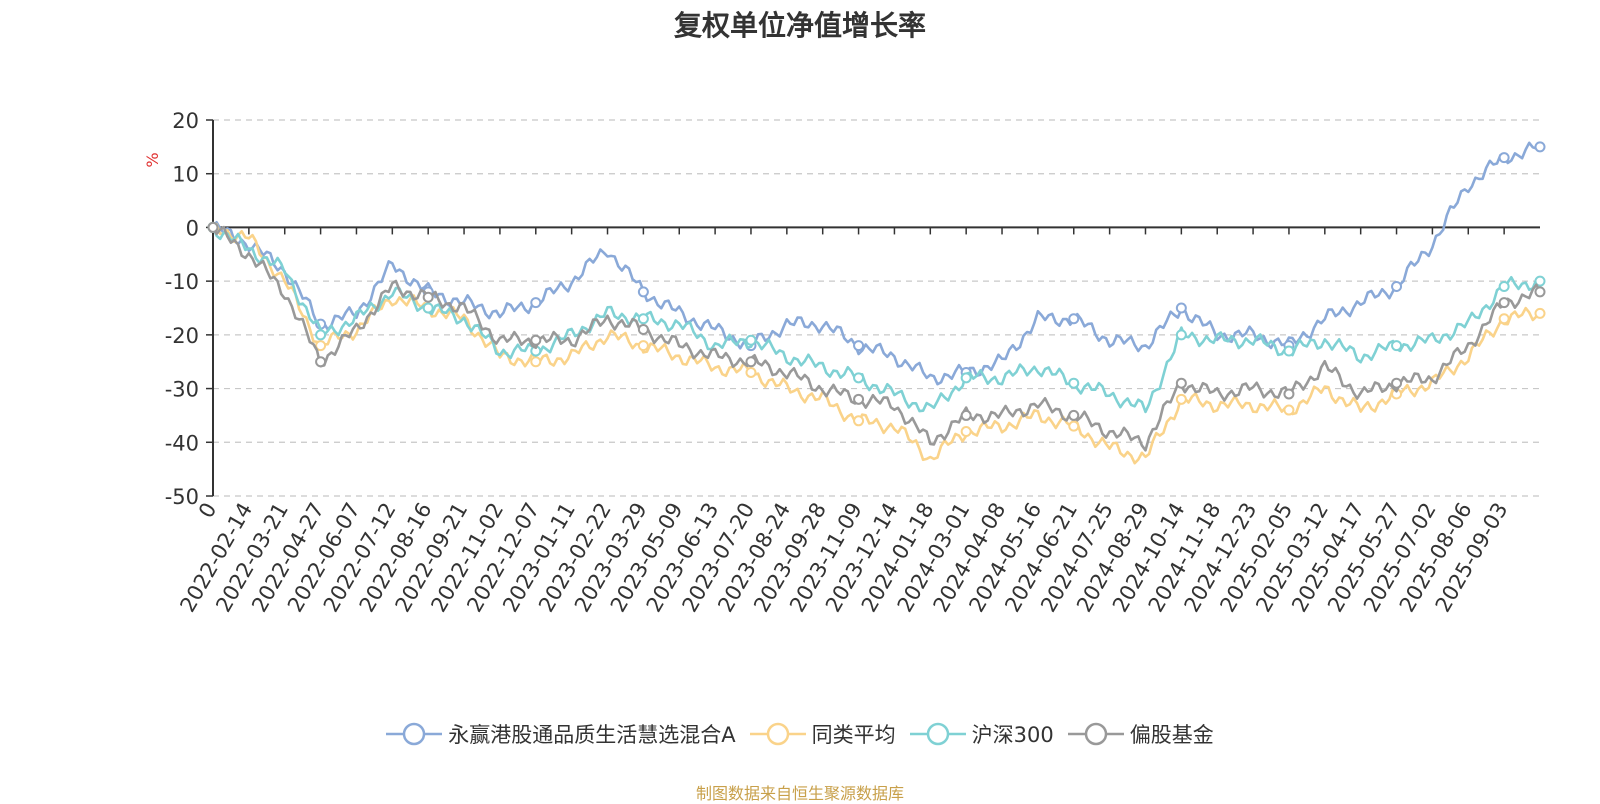 This screenshot has height=804, width=1600. Describe the element at coordinates (592, 735) in the screenshot. I see `legend-label: 永赢港股通品质生活慧选混合A` at that location.